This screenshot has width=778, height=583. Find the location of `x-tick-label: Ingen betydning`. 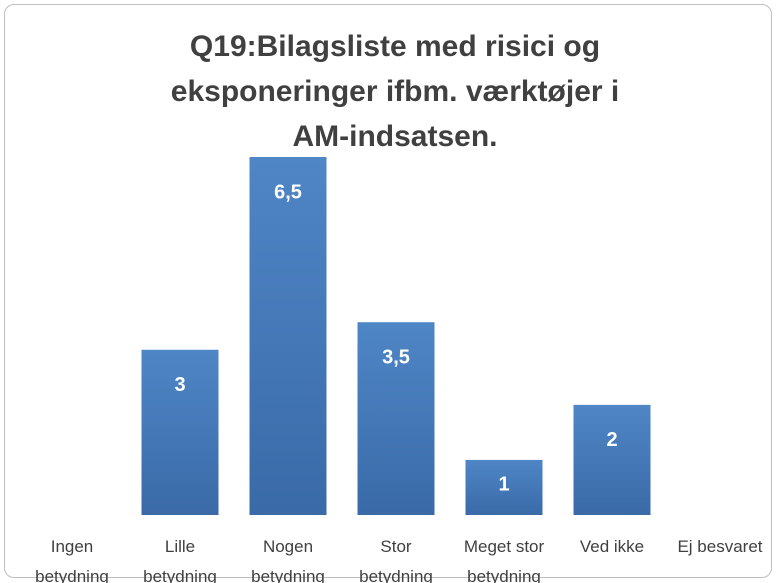

x-tick-label: Ingen betydning is located at coordinates (72, 560).